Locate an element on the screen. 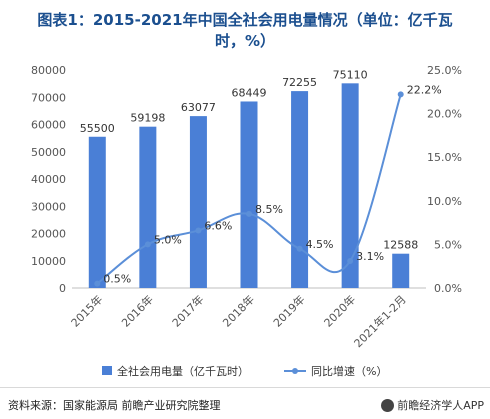  x-tick-label: 2021年1-2月 is located at coordinates (380, 321).